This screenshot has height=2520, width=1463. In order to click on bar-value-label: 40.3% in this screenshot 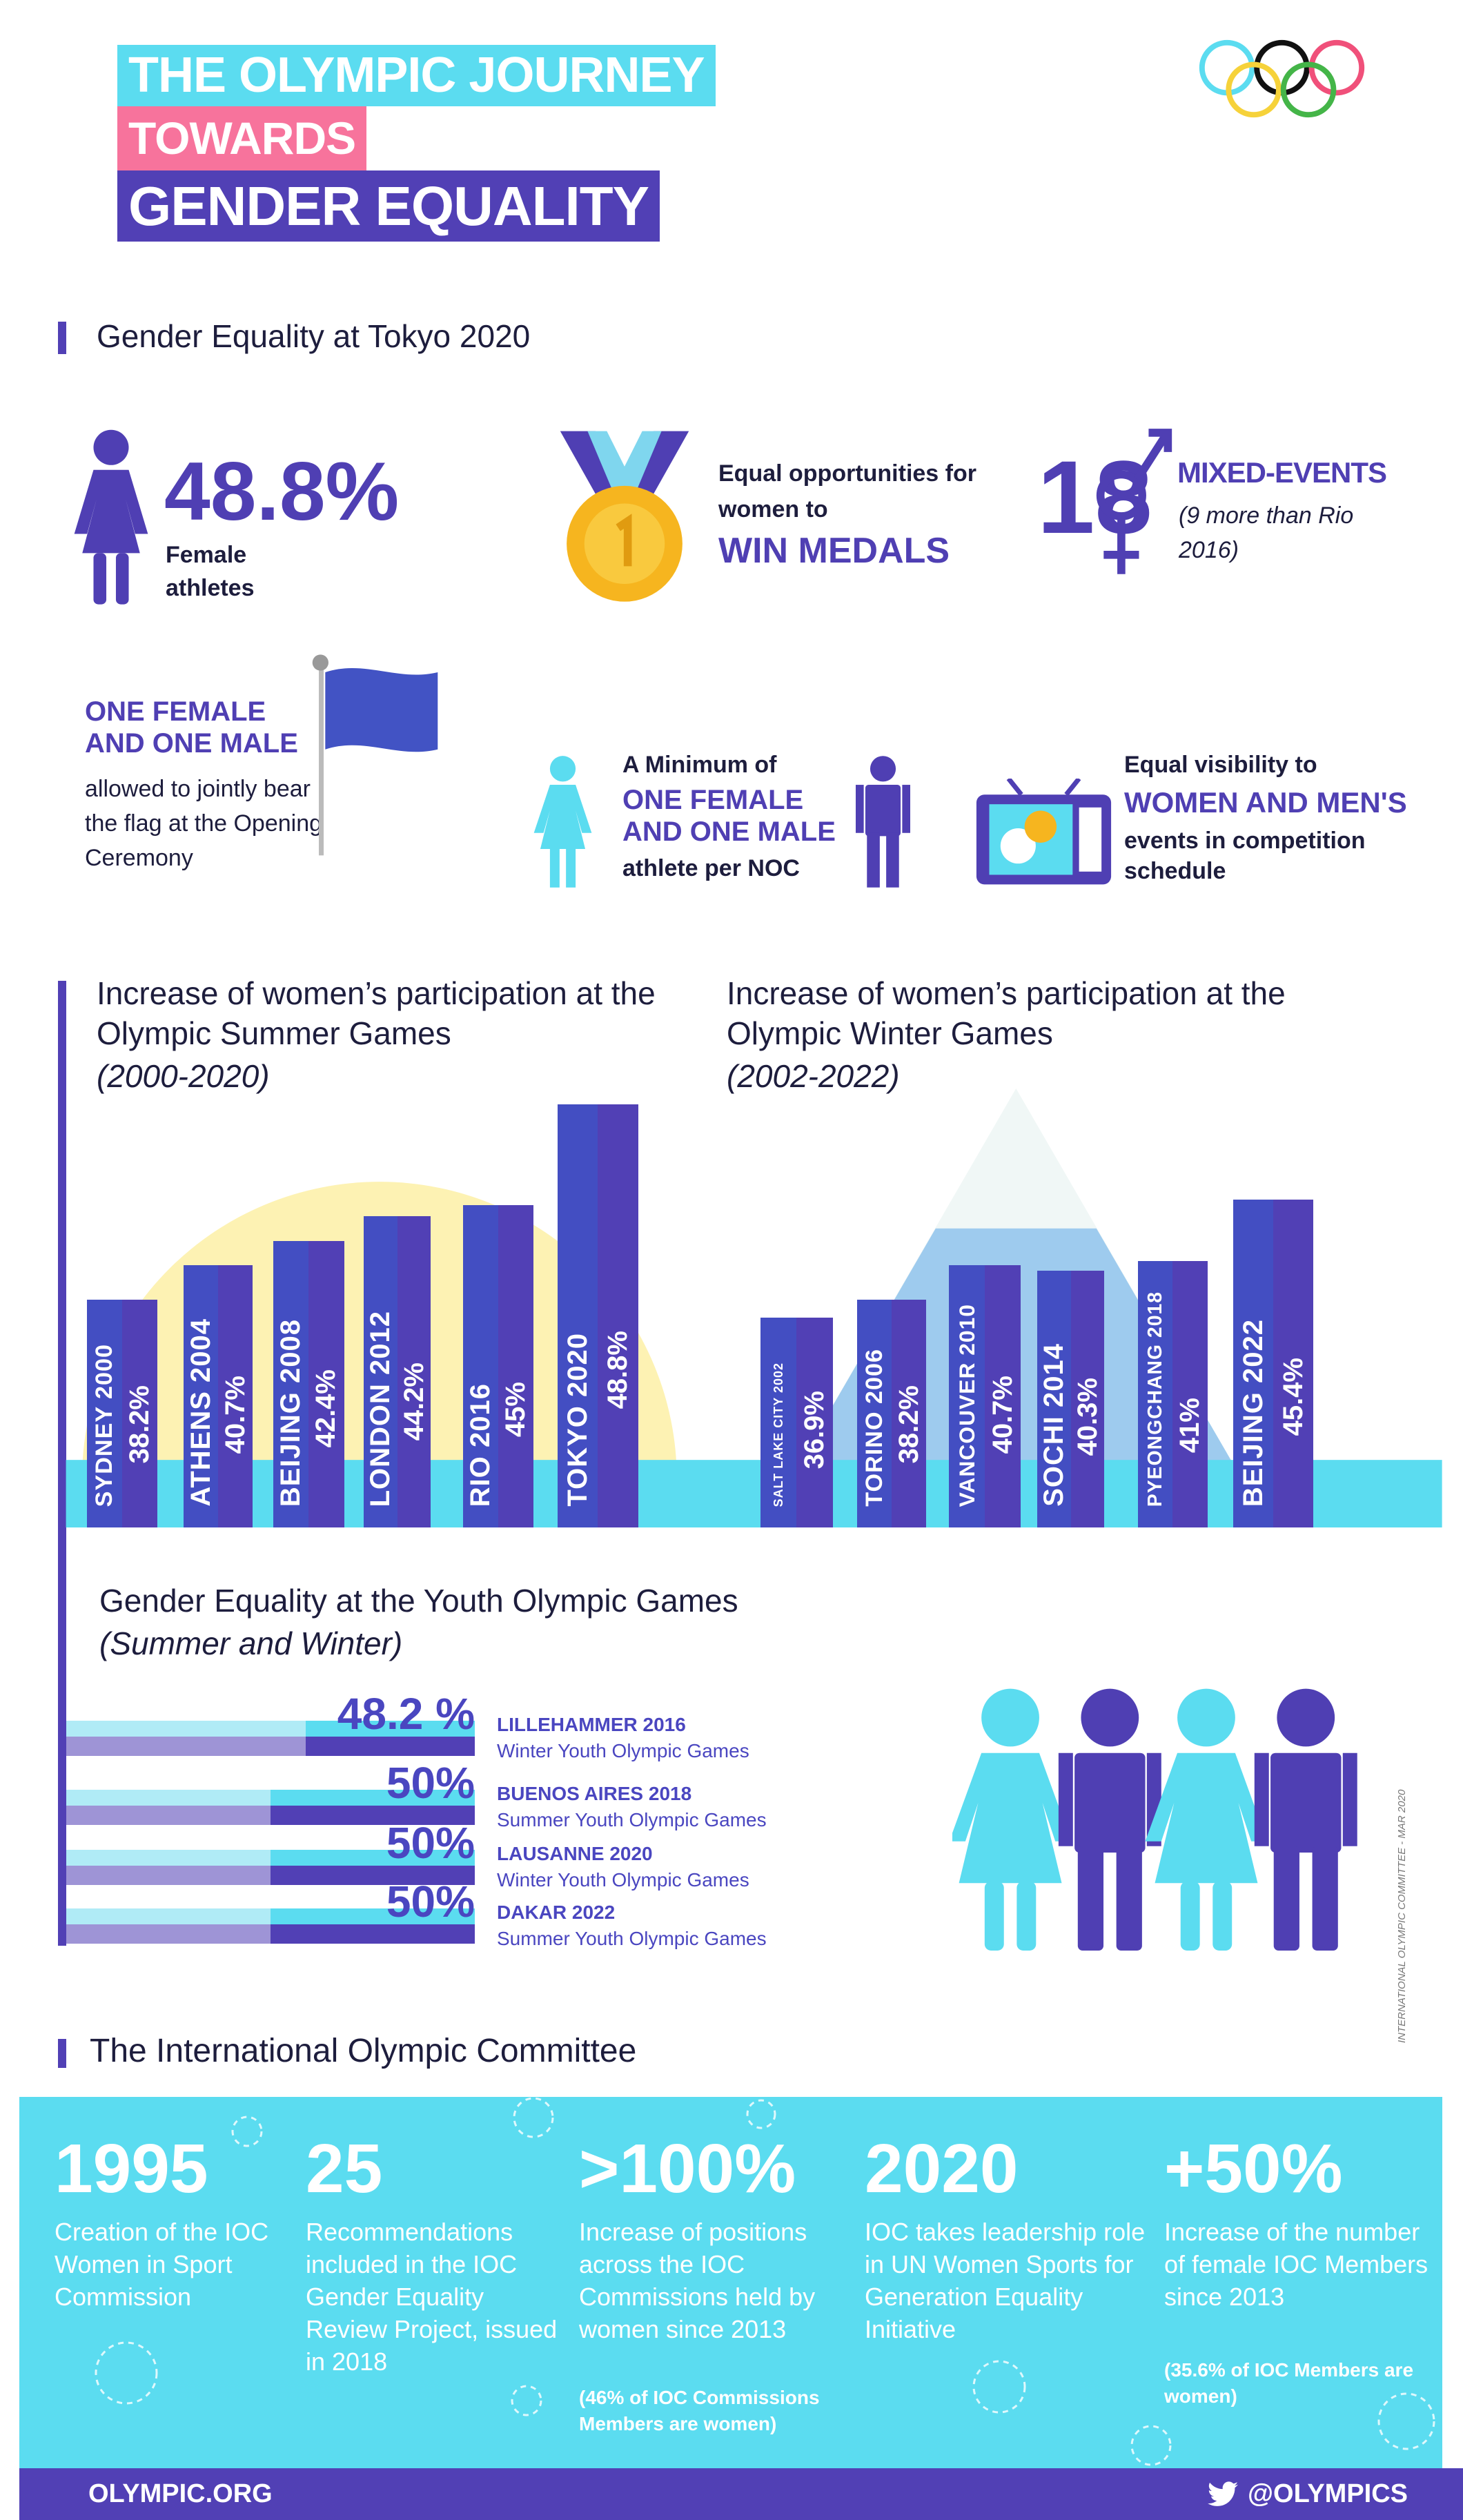, I will do `click(1087, 1416)`.